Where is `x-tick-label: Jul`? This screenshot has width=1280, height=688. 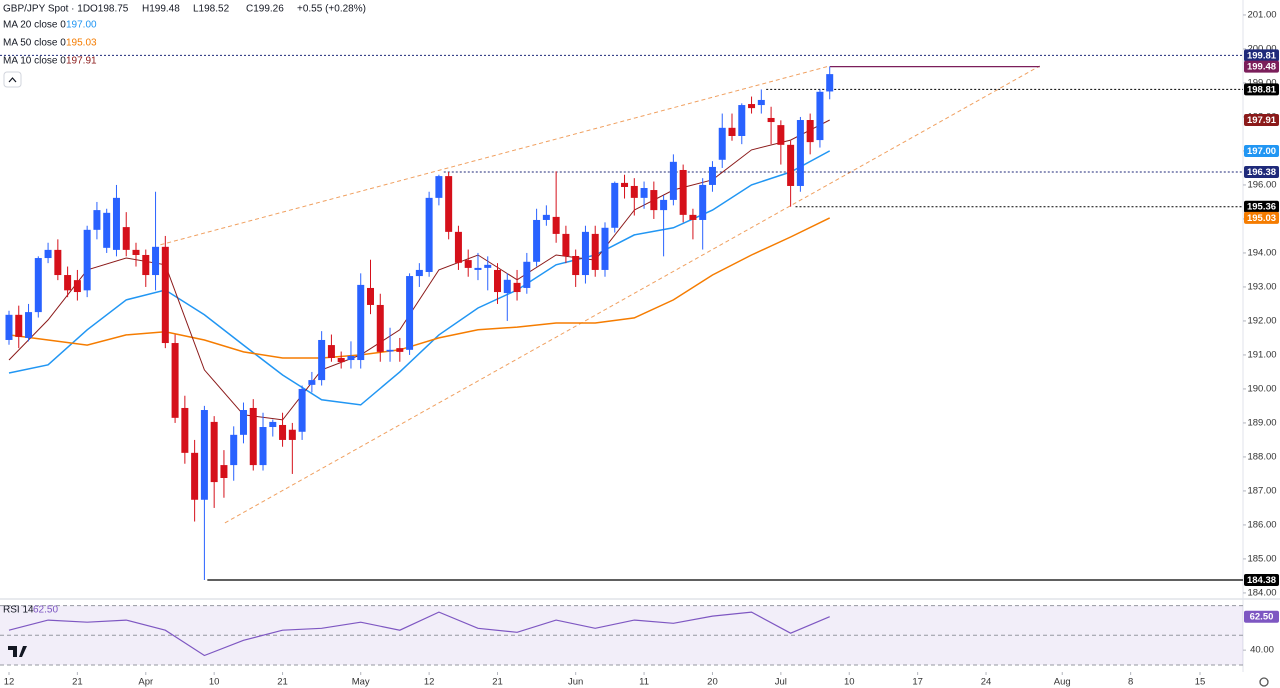 x-tick-label: Jul is located at coordinates (781, 682).